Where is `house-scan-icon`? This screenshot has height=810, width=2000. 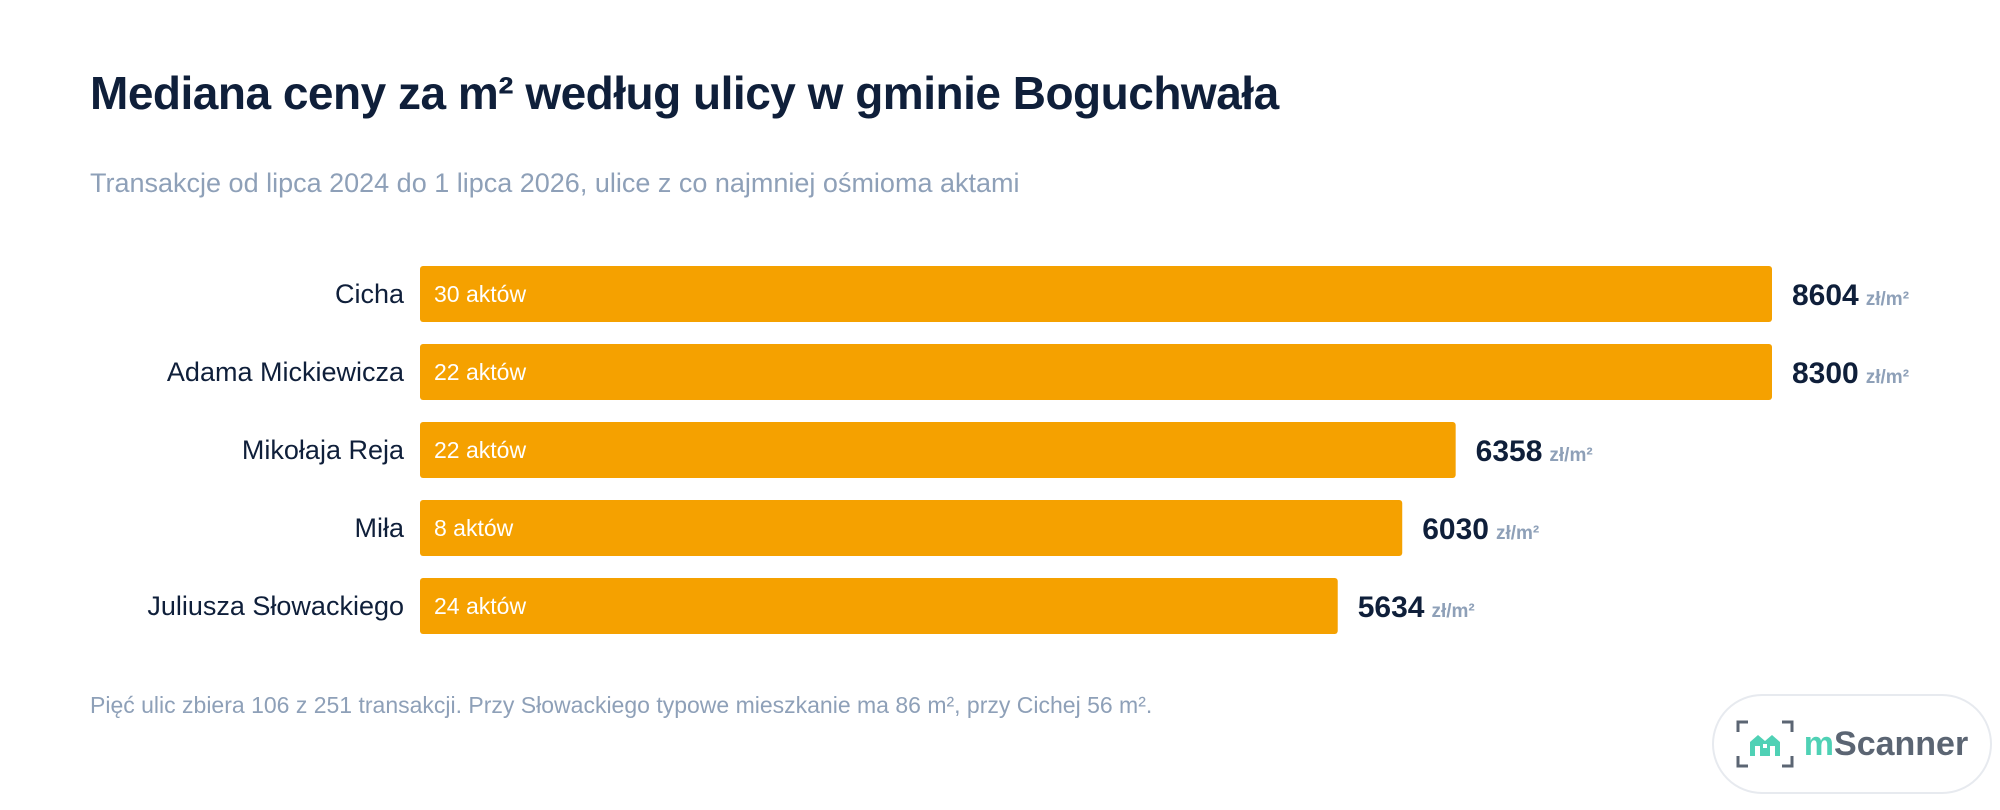
house-scan-icon is located at coordinates (1765, 744).